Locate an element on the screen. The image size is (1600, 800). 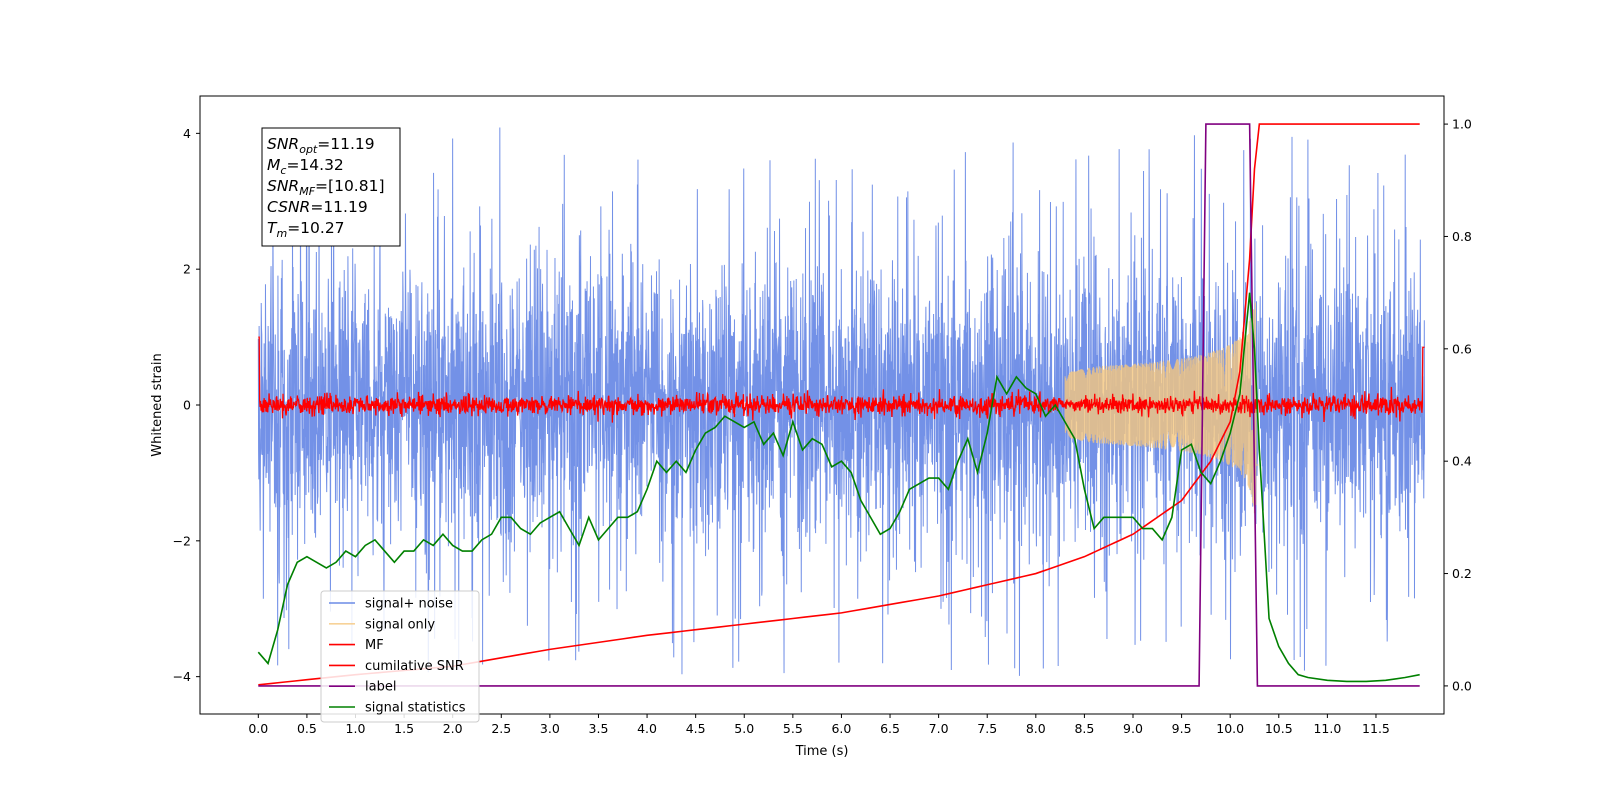
y-axis-label: Whitened strain is located at coordinates (157, 404).